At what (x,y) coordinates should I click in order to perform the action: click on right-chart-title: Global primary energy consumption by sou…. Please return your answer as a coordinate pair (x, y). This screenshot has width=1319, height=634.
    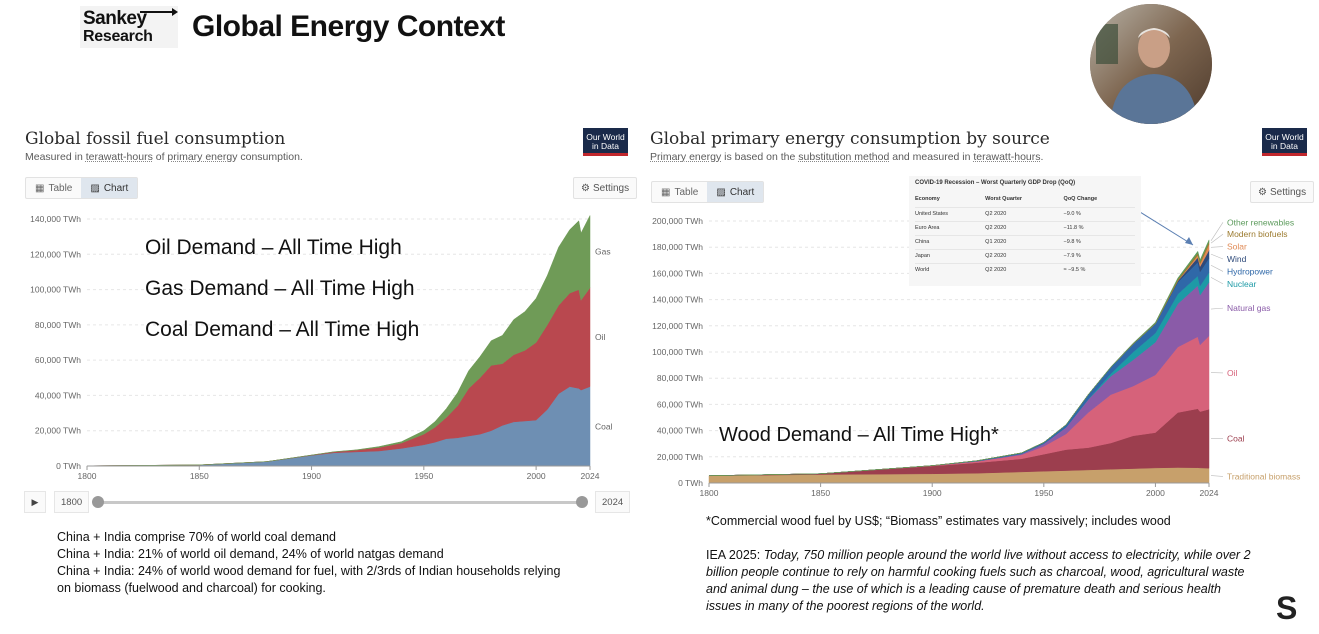
    Looking at the image, I should click on (850, 139).